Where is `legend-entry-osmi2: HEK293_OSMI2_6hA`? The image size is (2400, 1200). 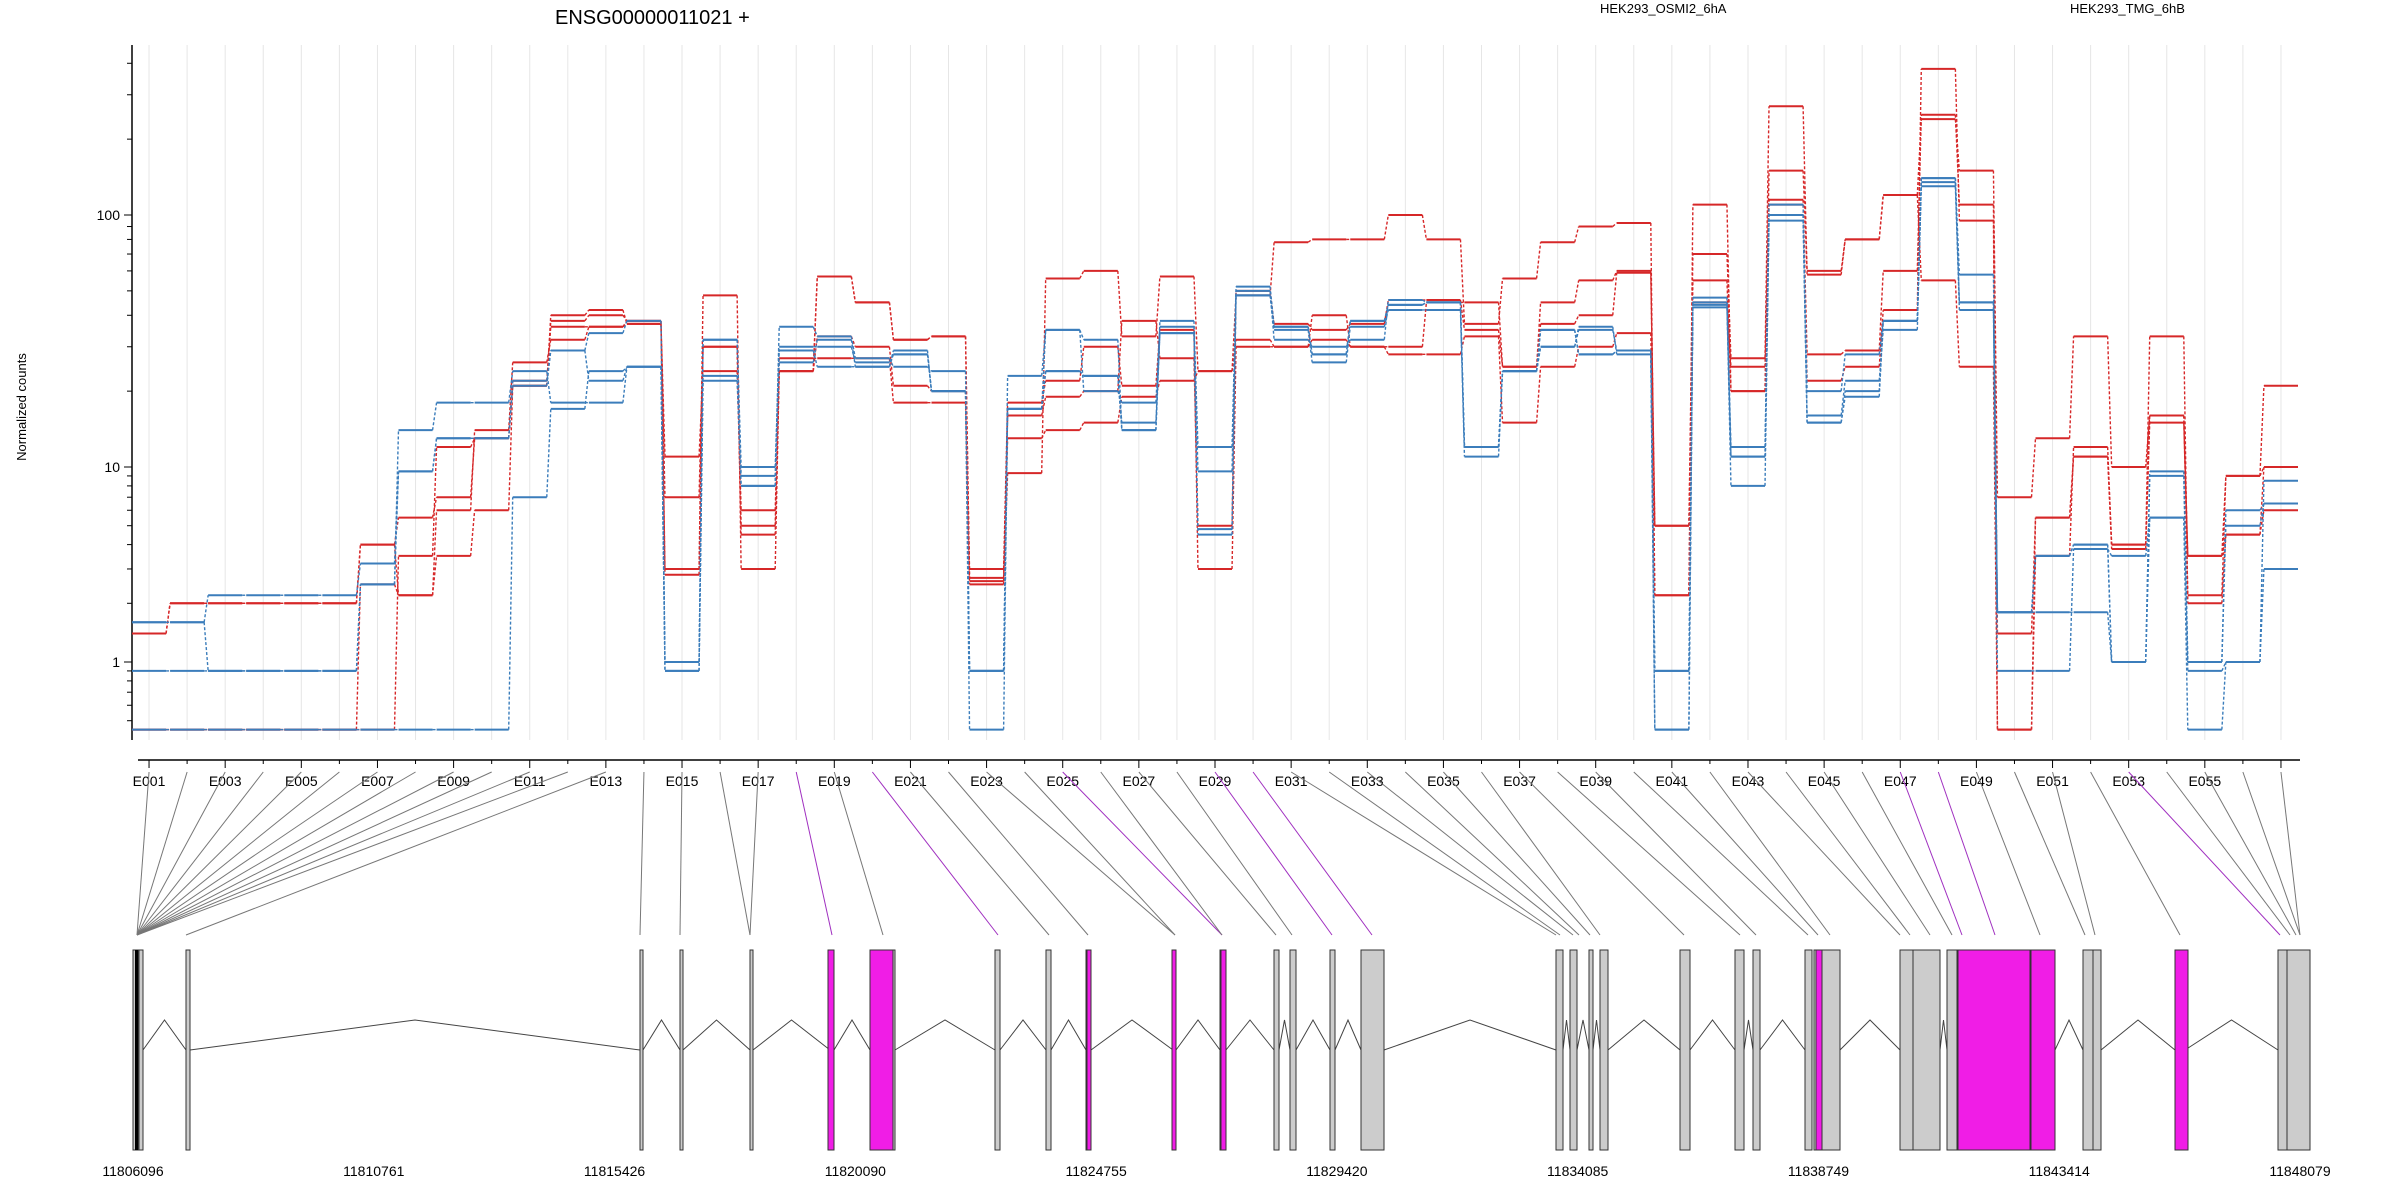 legend-entry-osmi2: HEK293_OSMI2_6hA is located at coordinates (1663, 8).